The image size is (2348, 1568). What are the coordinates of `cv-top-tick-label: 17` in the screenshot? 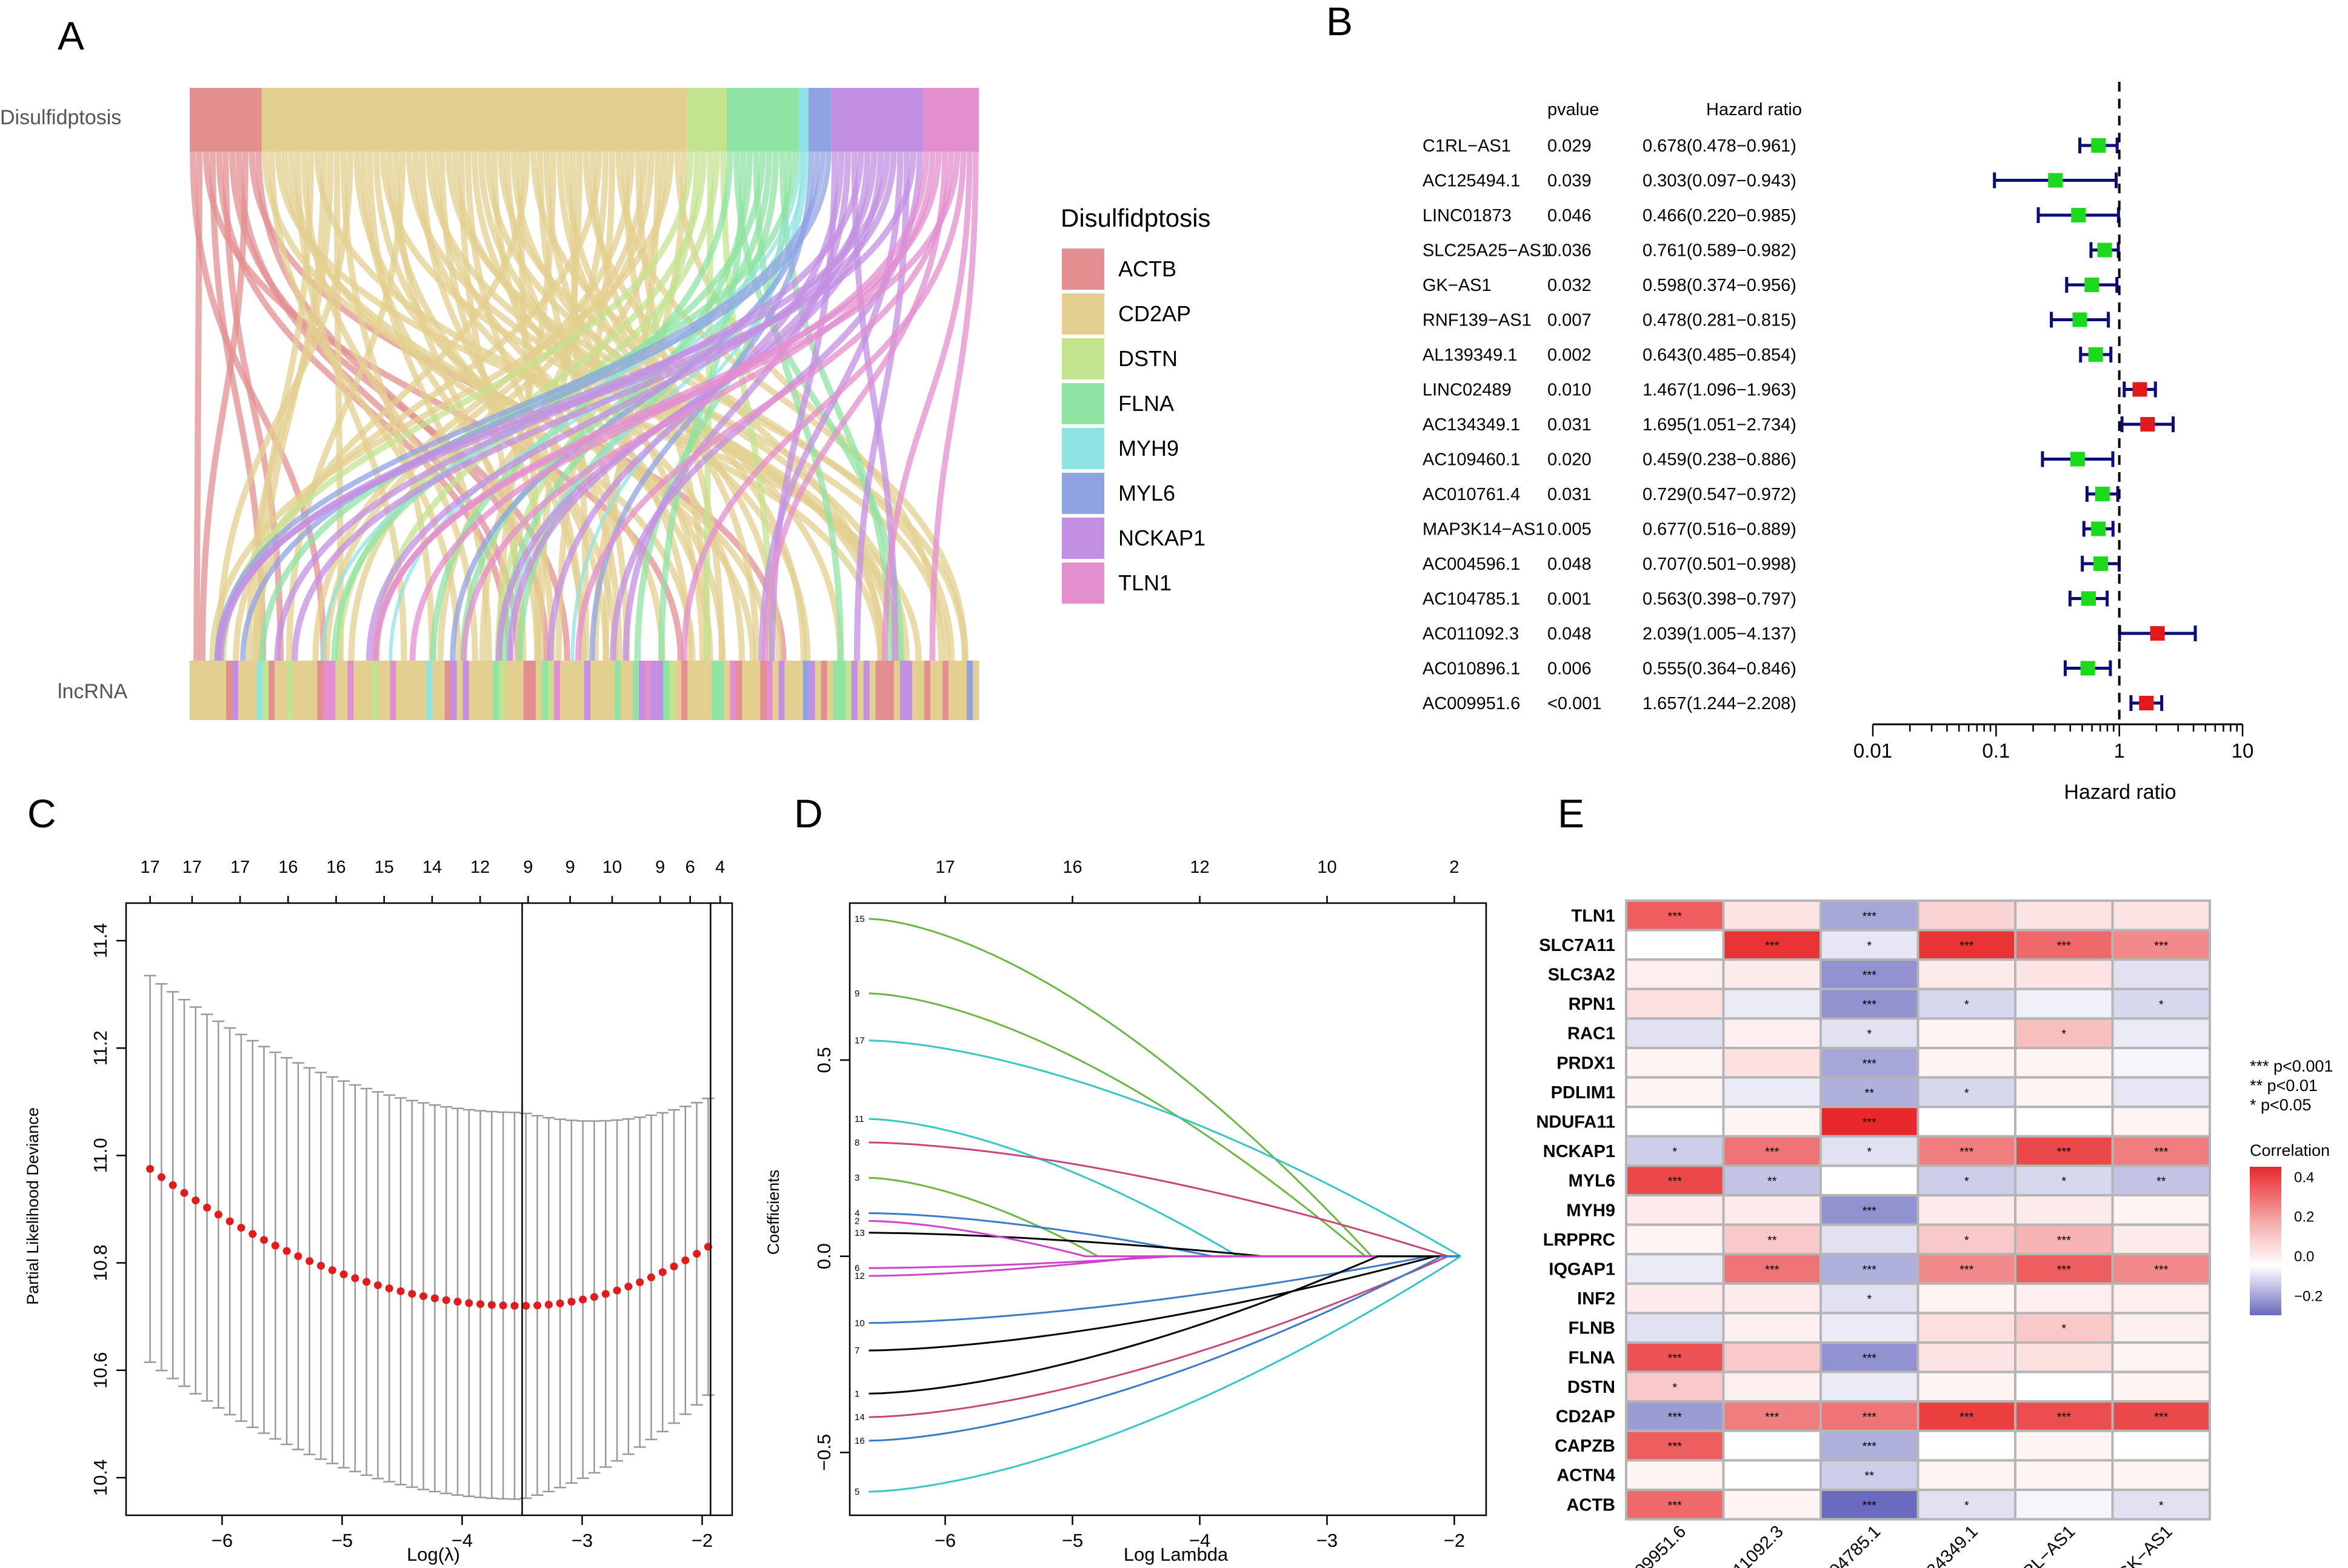 It's located at (192, 867).